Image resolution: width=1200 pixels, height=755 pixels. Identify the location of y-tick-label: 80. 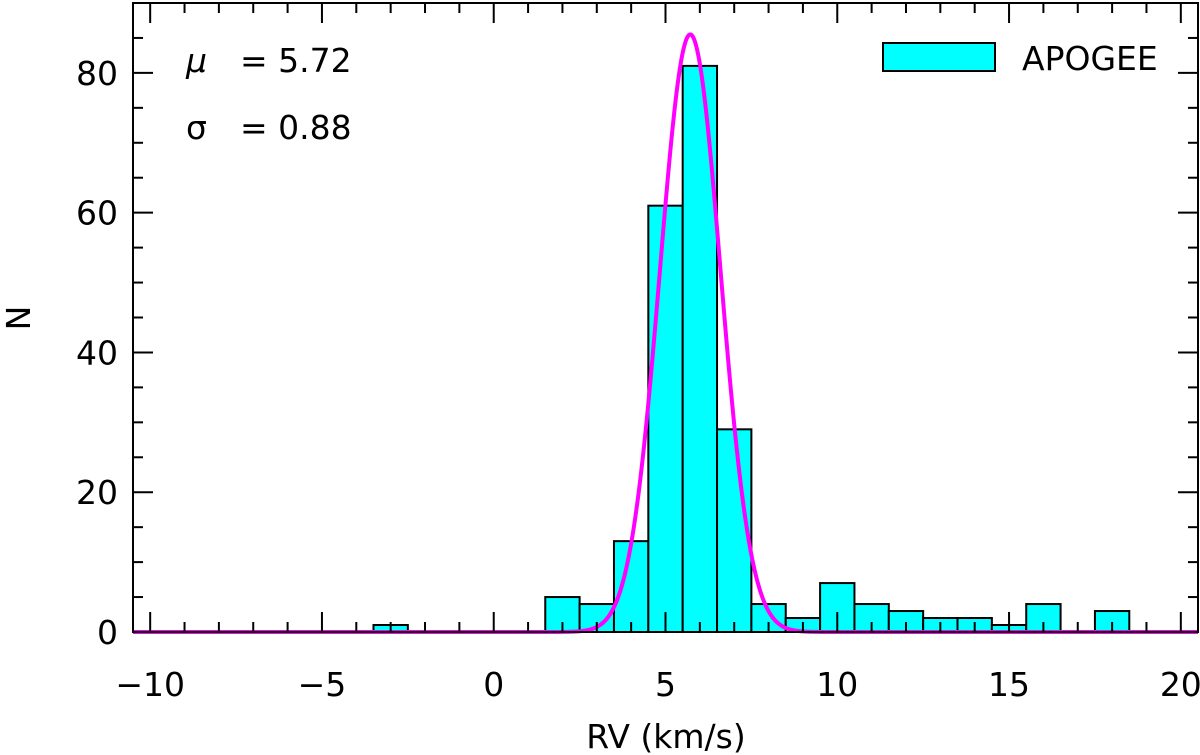
(97, 73).